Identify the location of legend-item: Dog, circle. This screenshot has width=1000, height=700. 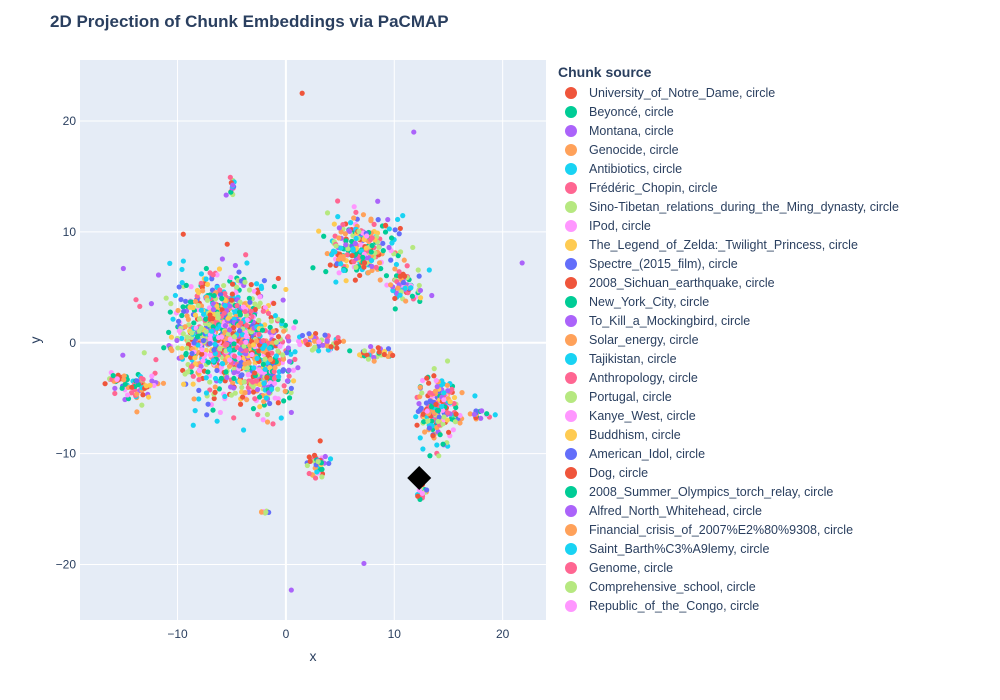
(773, 472).